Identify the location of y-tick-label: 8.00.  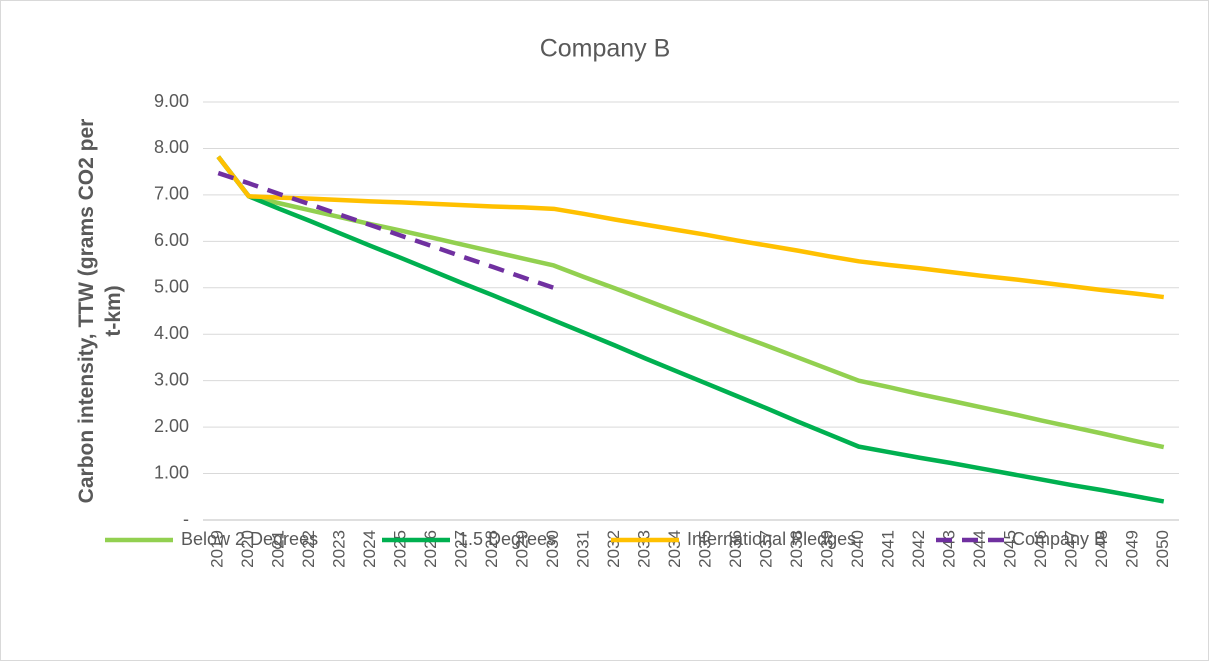
(171, 147).